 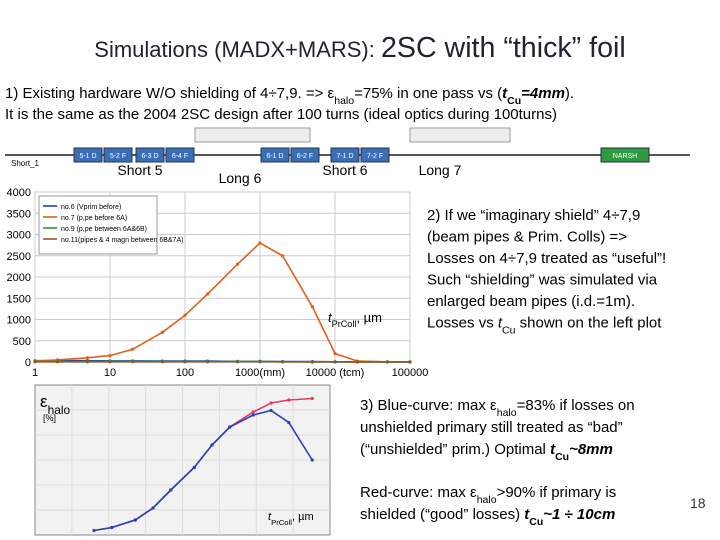 What do you see at coordinates (591, 449) in the screenshot?
I see `text-run: ~8mm` at bounding box center [591, 449].